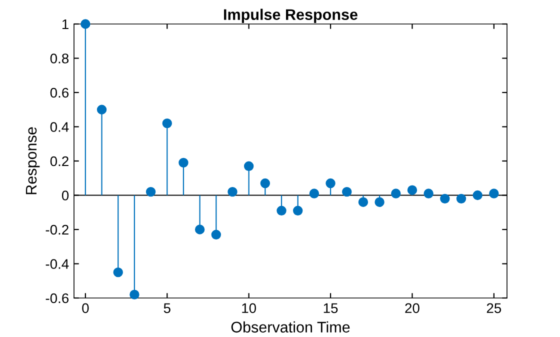 The width and height of the screenshot is (560, 337). Describe the element at coordinates (59, 93) in the screenshot. I see `y-tick-label: 0.6` at that location.